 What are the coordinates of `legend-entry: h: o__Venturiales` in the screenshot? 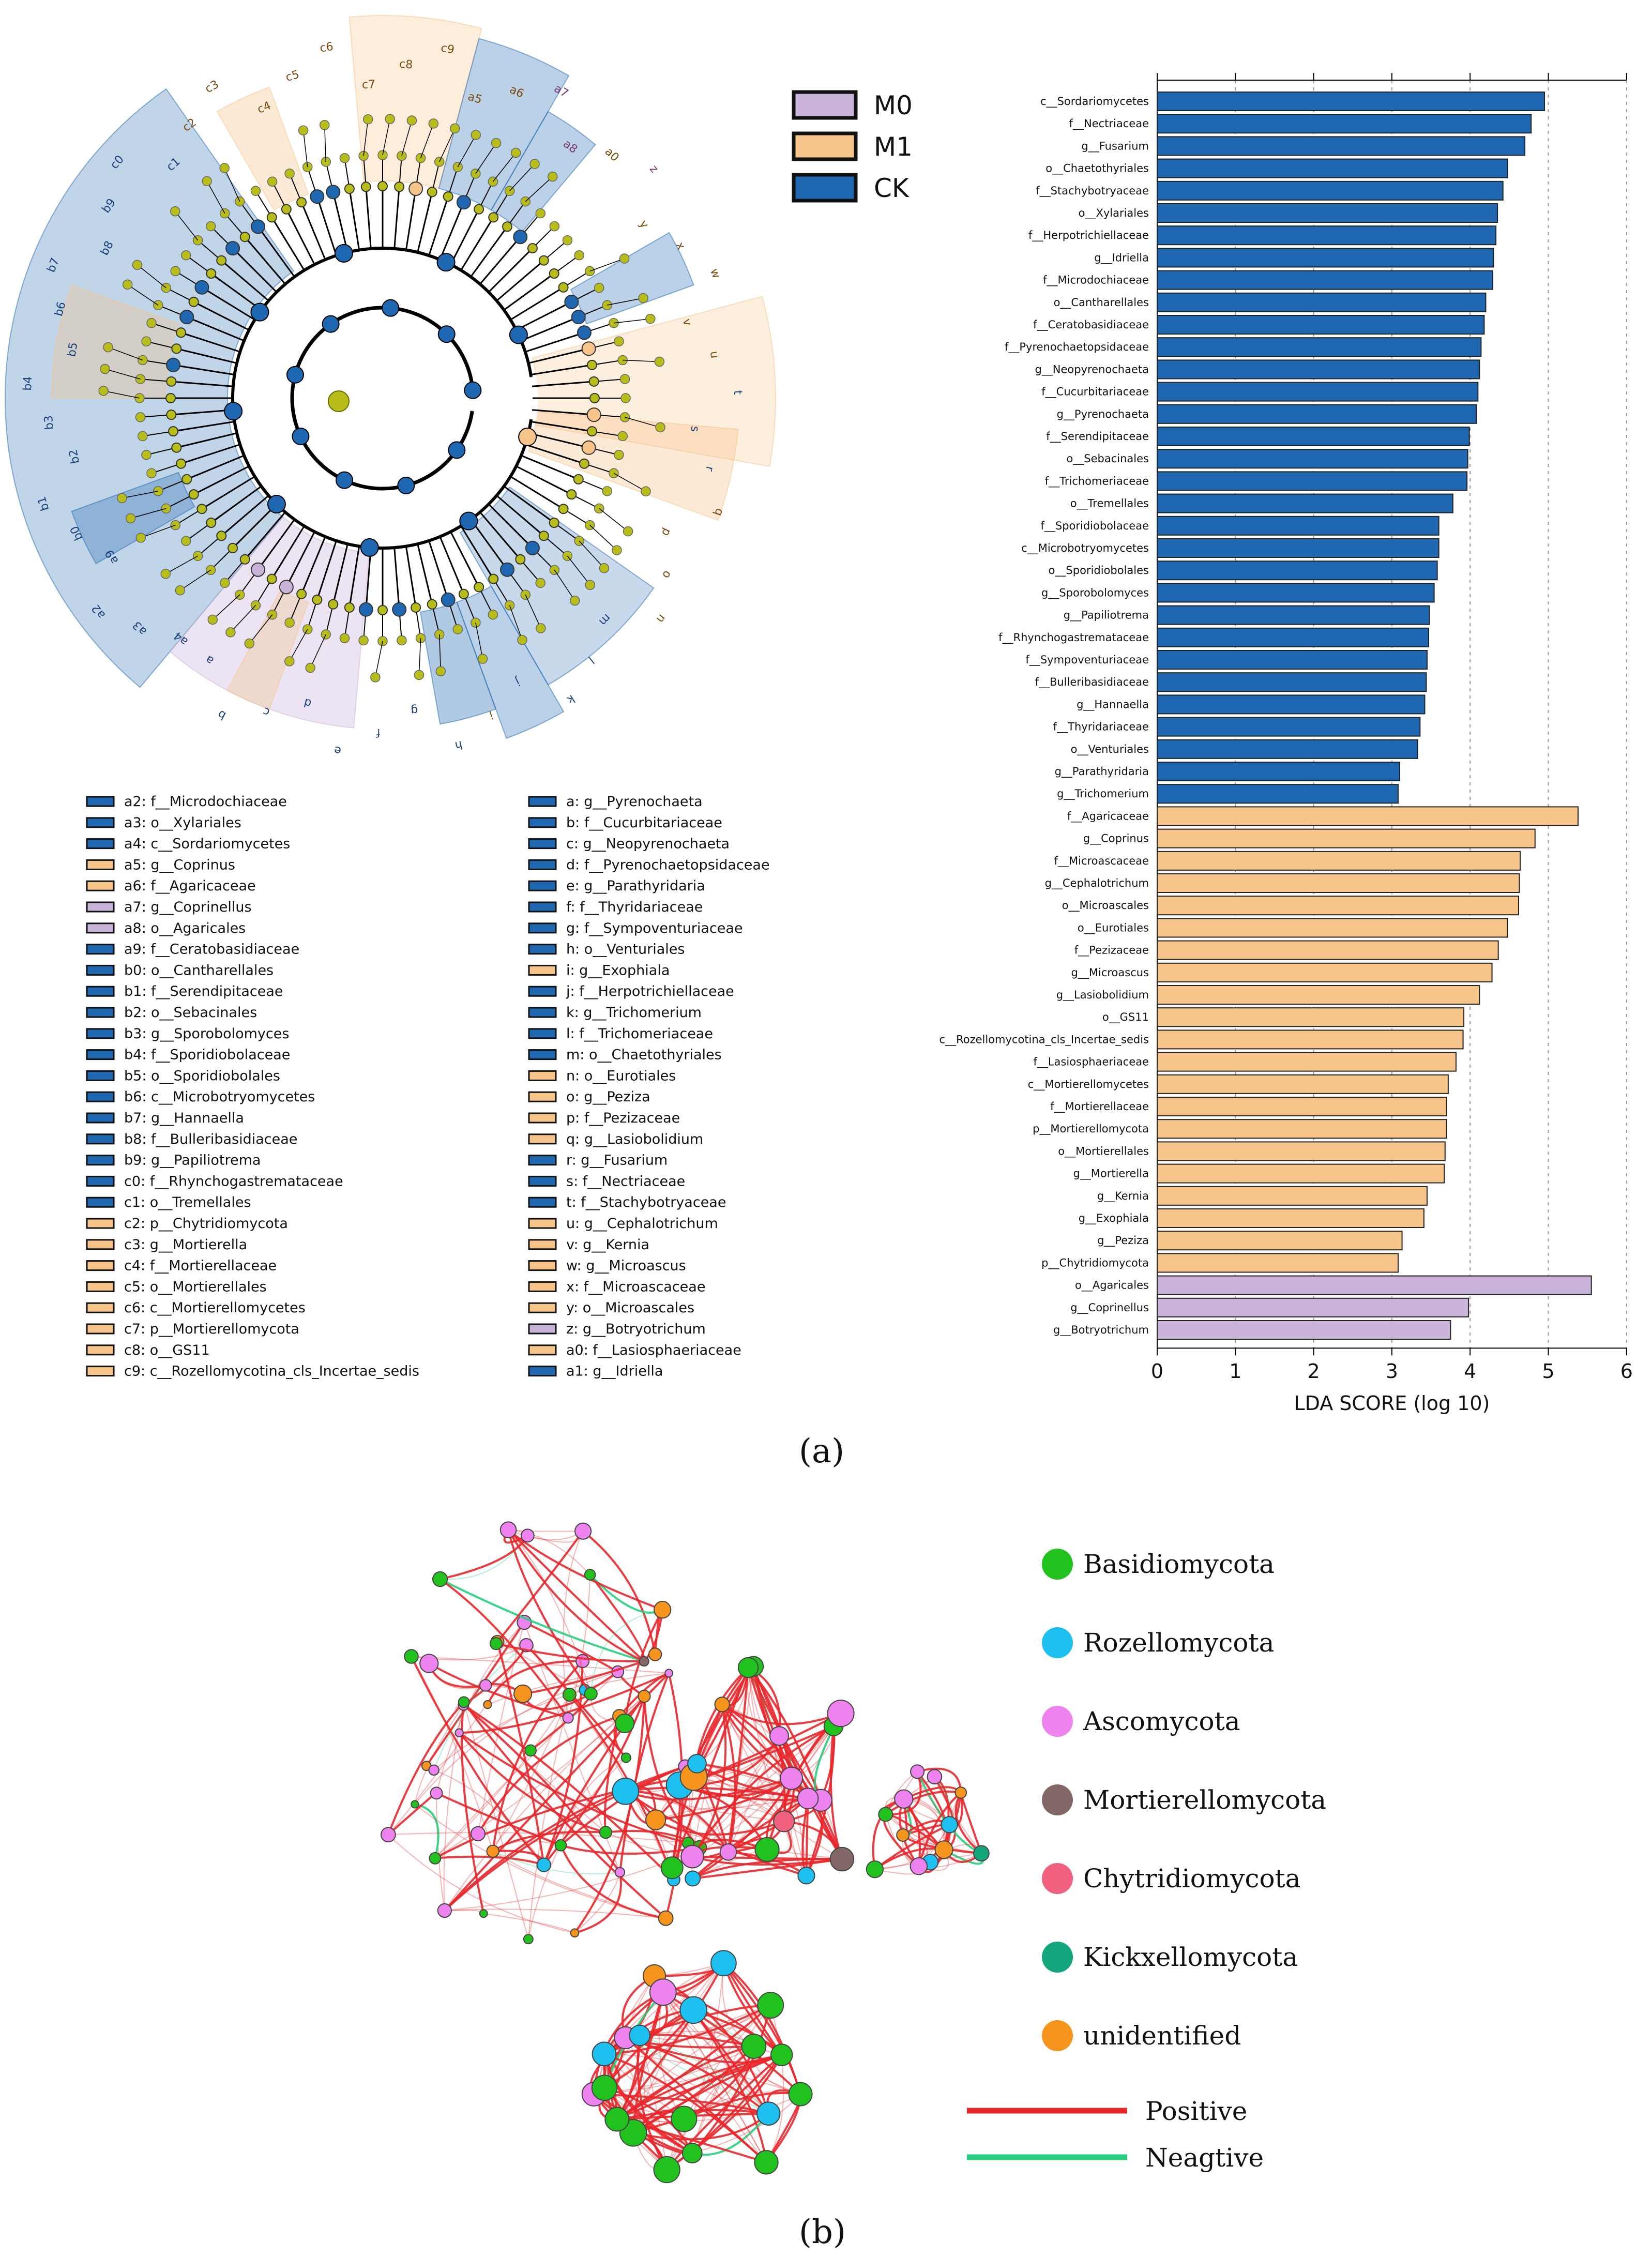 It's located at (625, 950).